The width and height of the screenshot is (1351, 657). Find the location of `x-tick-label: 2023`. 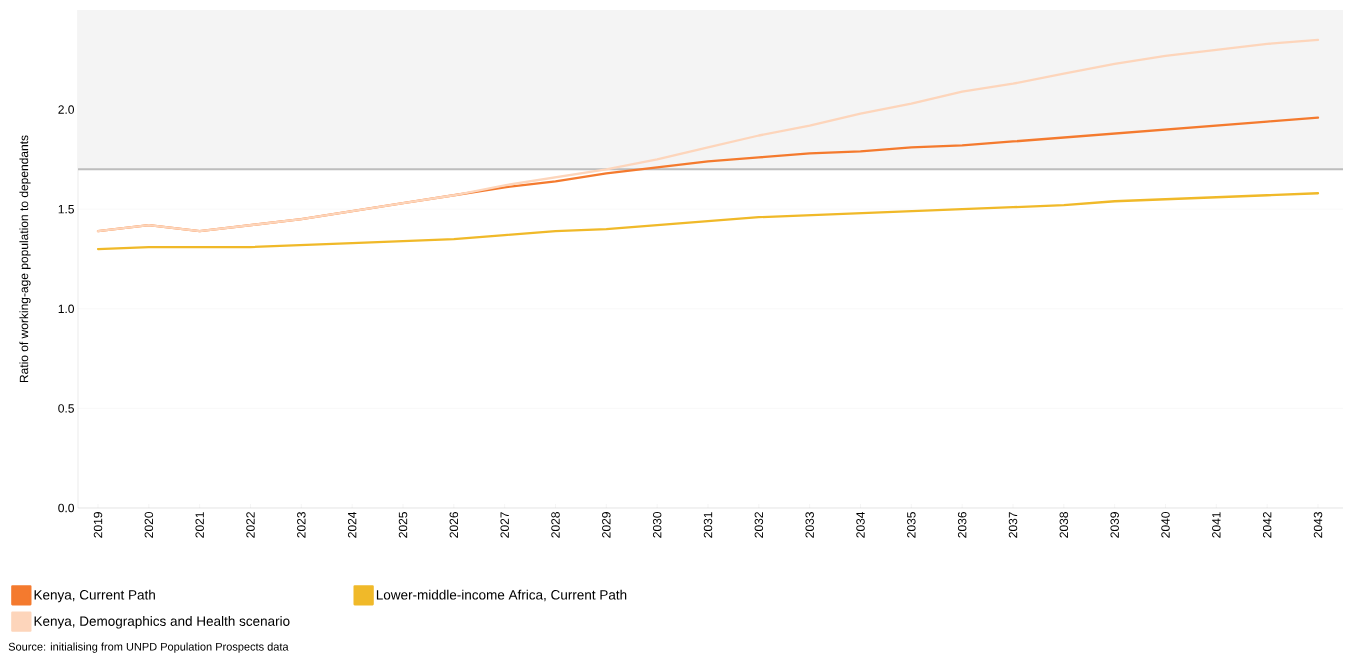

x-tick-label: 2023 is located at coordinates (301, 525).